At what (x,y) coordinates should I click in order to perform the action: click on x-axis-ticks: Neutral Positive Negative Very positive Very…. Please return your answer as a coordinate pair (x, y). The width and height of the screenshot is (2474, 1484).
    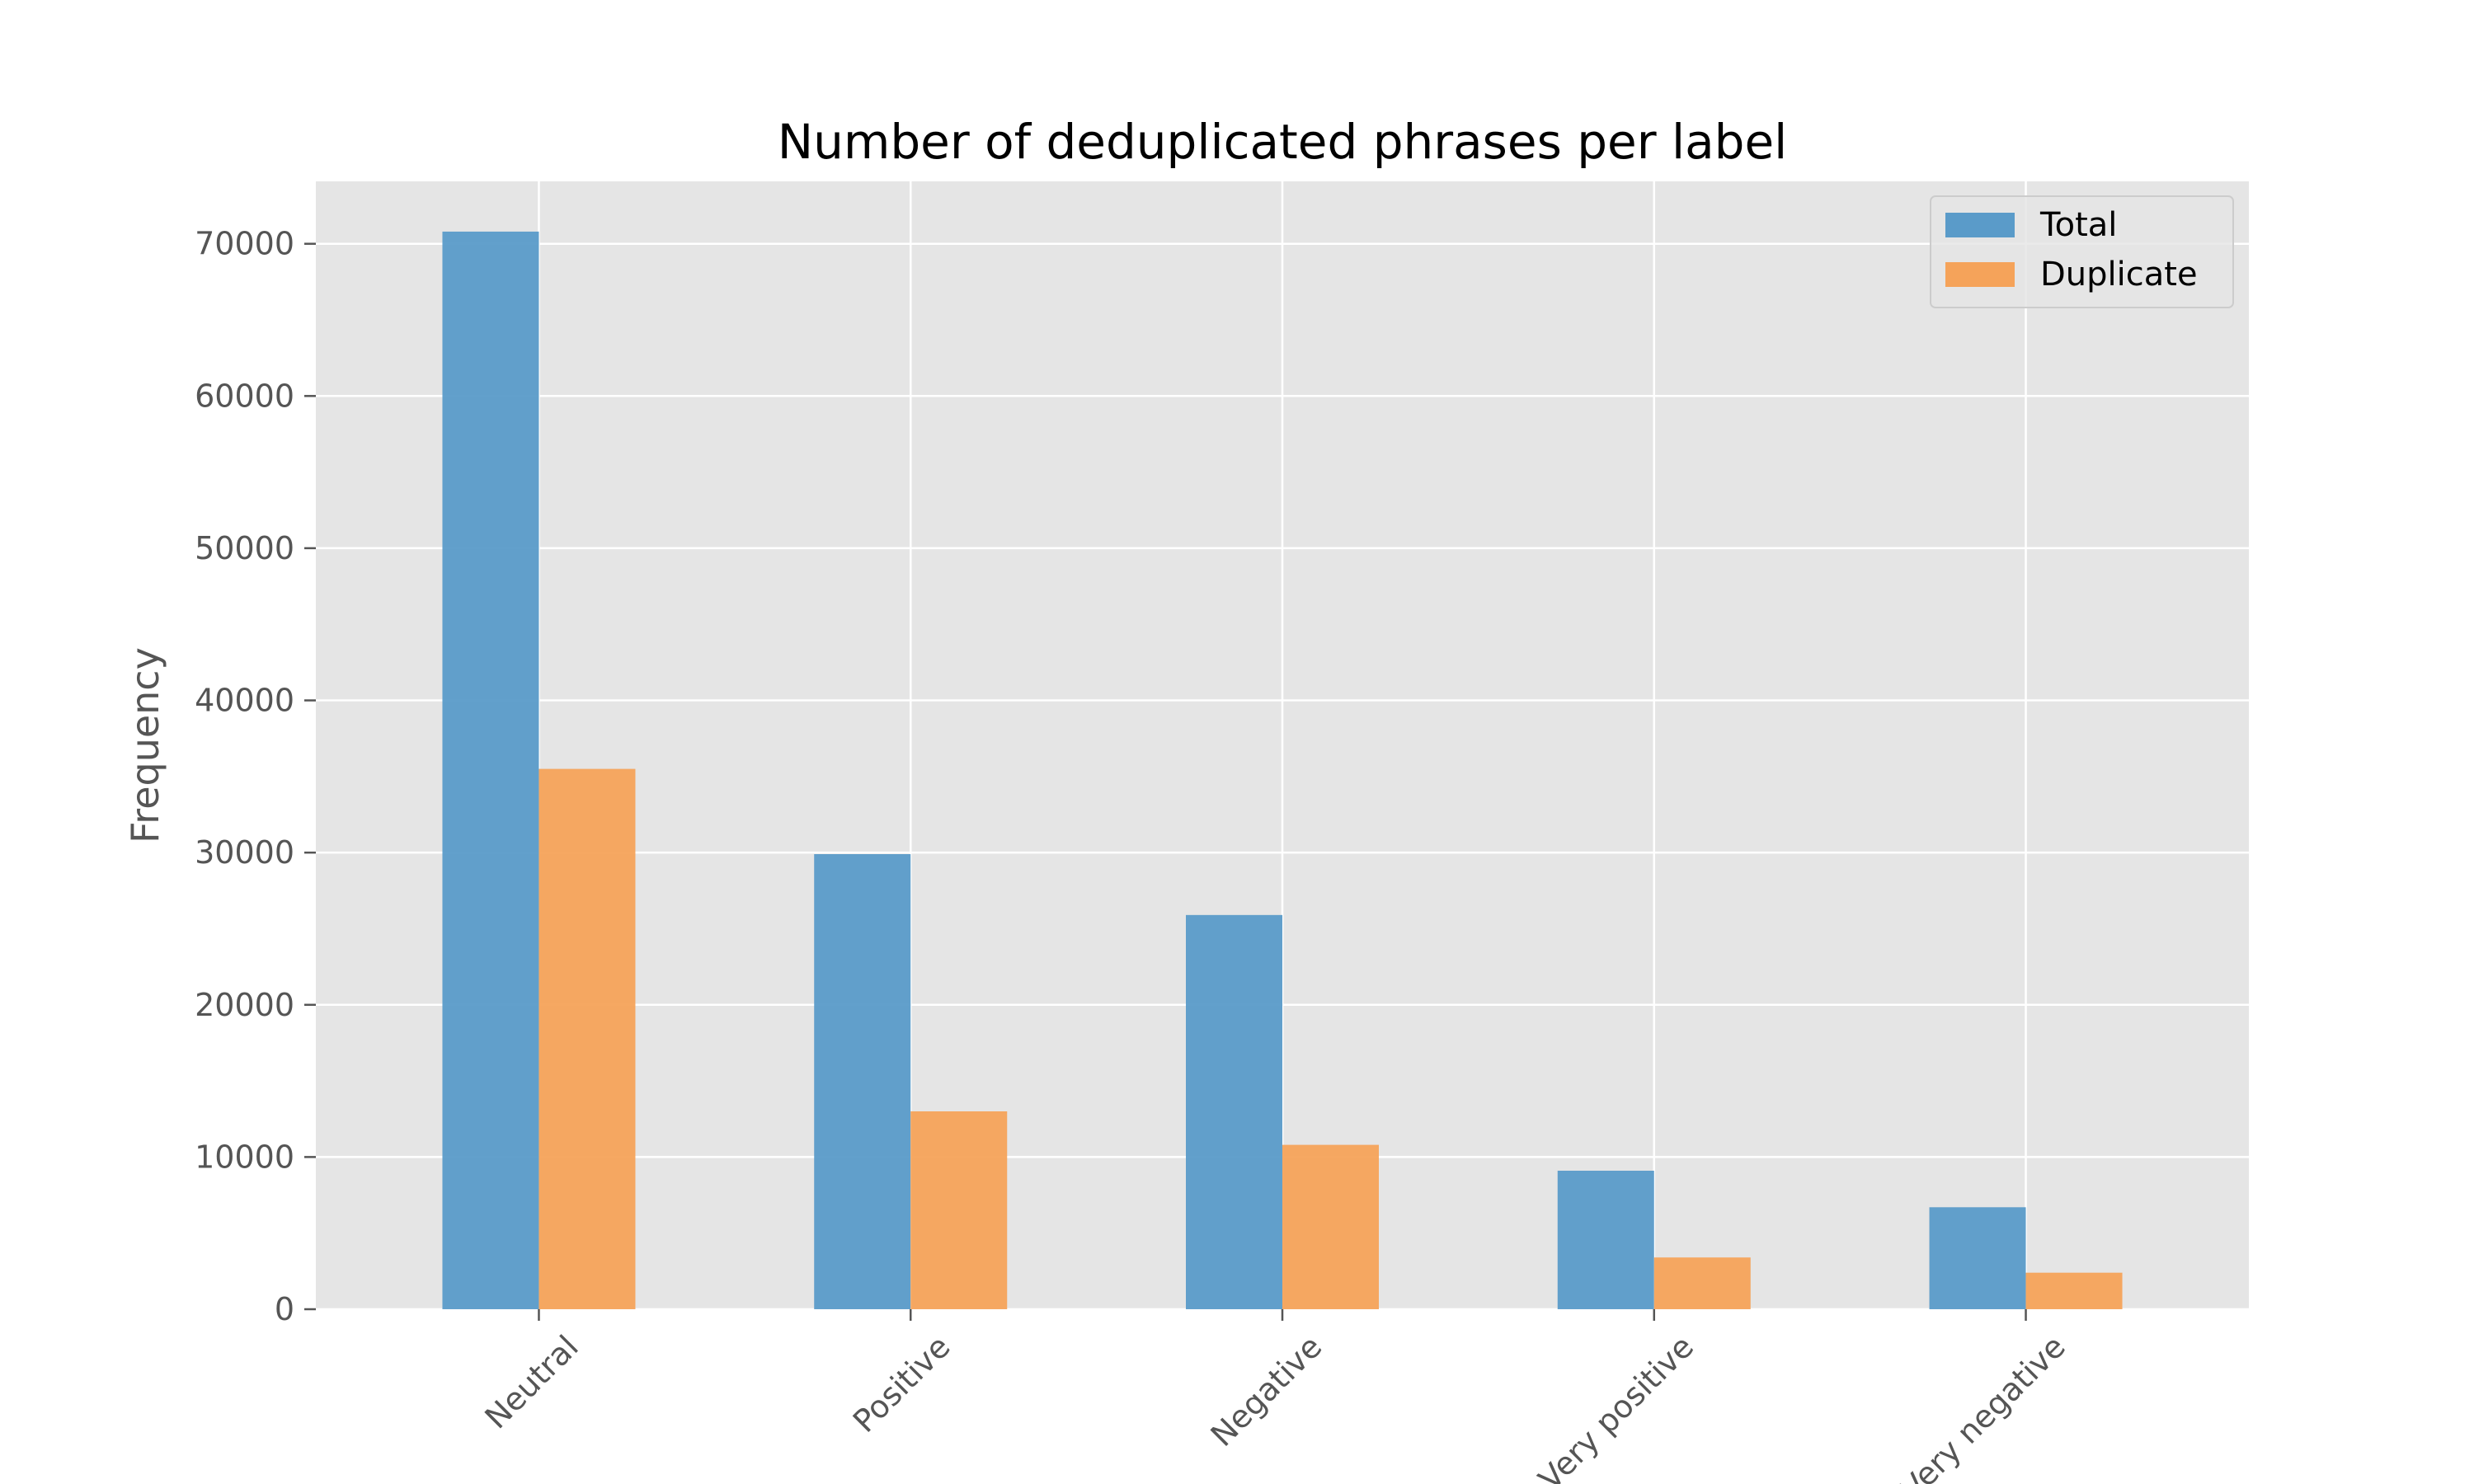
    Looking at the image, I should click on (1275, 1396).